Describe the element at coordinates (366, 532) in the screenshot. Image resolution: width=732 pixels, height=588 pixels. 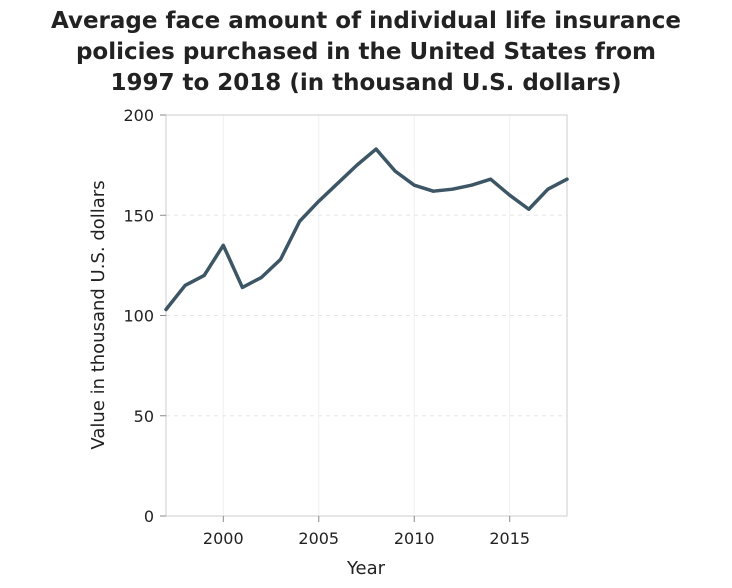
I see `x-tick-labels: 2000 2005 2010 2015` at that location.